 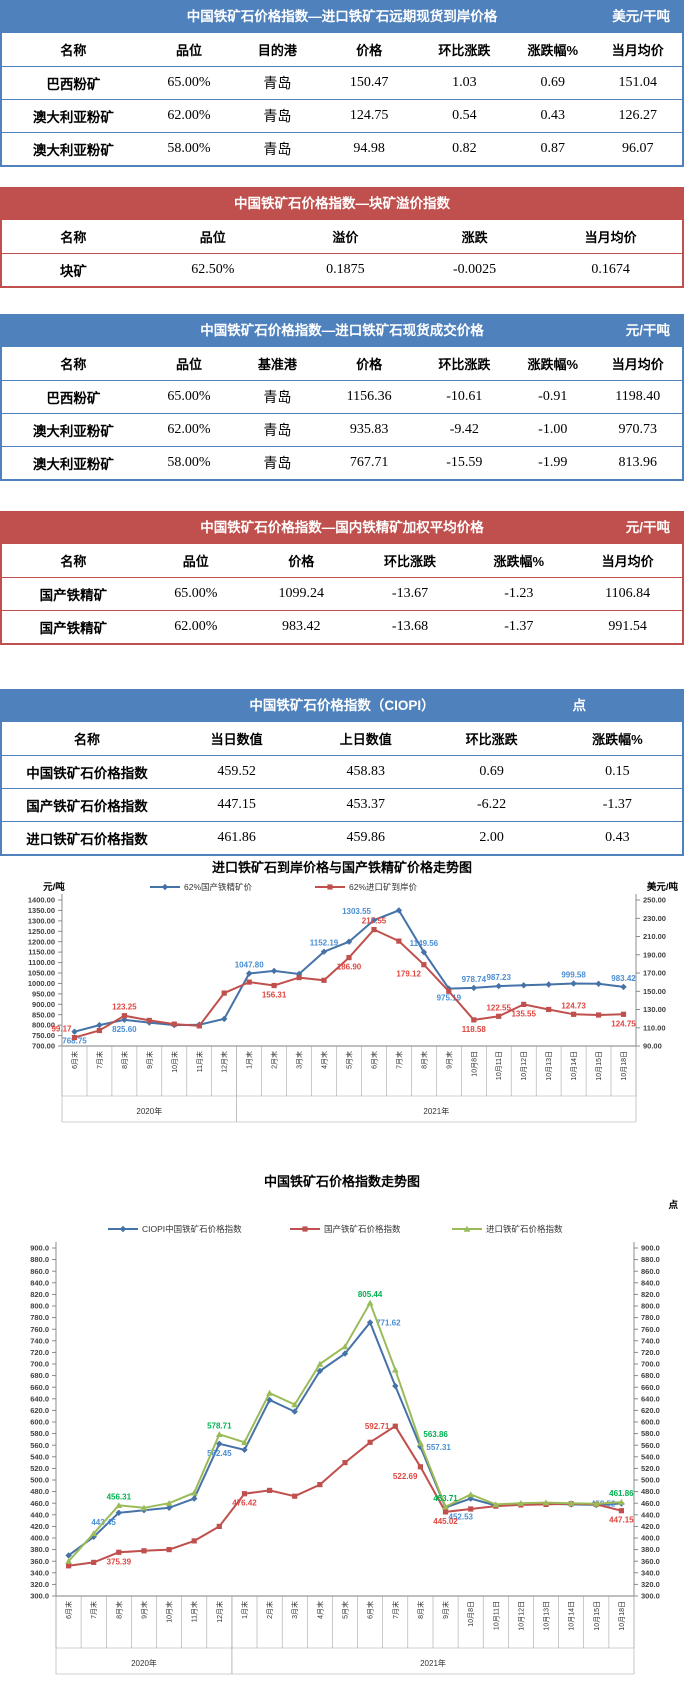 What do you see at coordinates (654, 918) in the screenshot?
I see `svg-text: 230.00` at bounding box center [654, 918].